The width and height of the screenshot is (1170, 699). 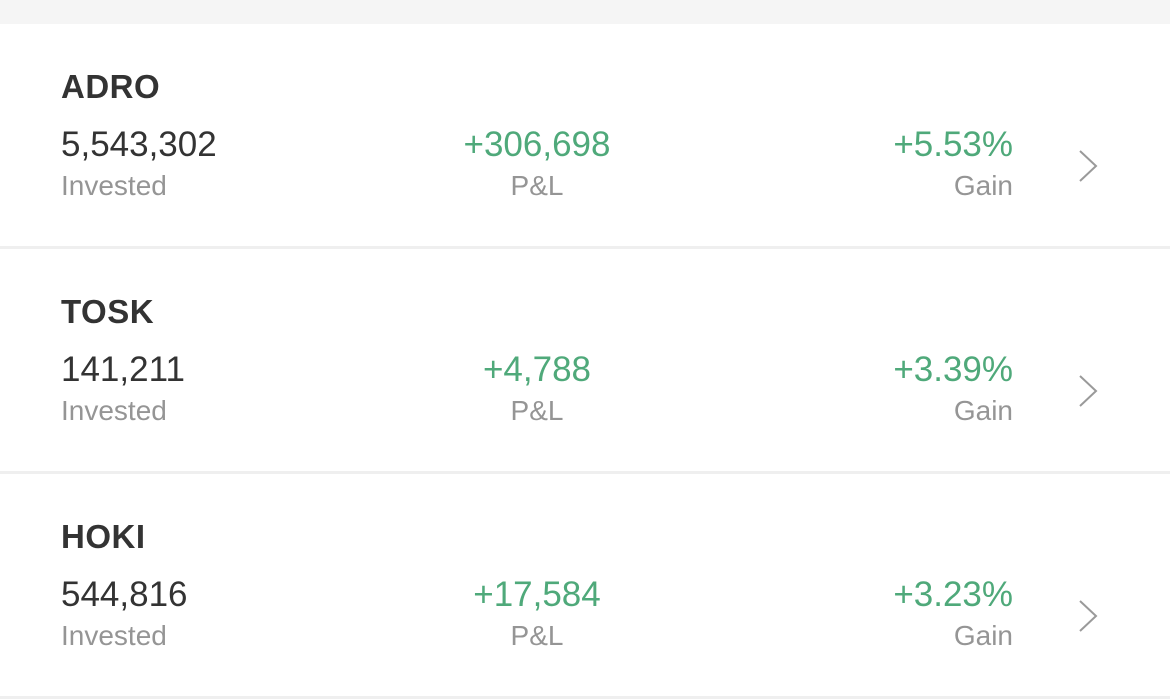 What do you see at coordinates (953, 369) in the screenshot?
I see `gain-value: +3.39%` at bounding box center [953, 369].